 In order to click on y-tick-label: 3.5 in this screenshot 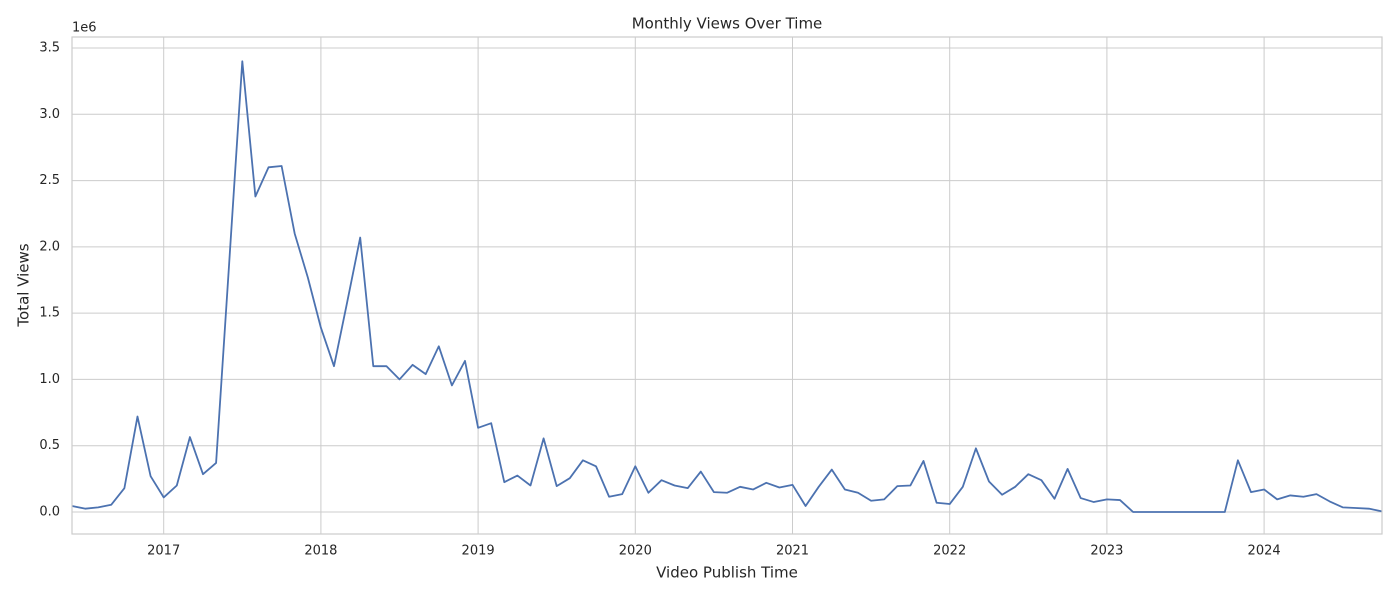, I will do `click(49, 48)`.